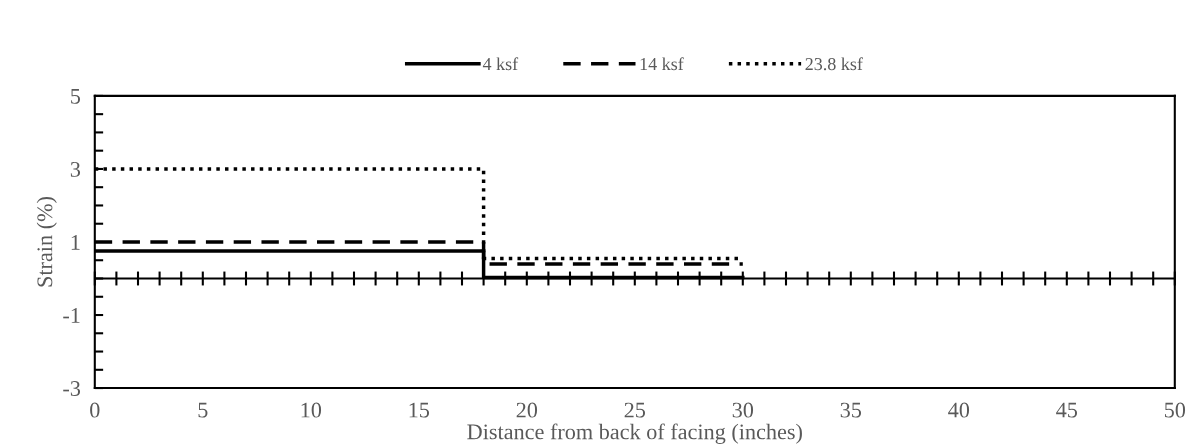  What do you see at coordinates (75, 169) in the screenshot?
I see `y-tick-label: 3` at bounding box center [75, 169].